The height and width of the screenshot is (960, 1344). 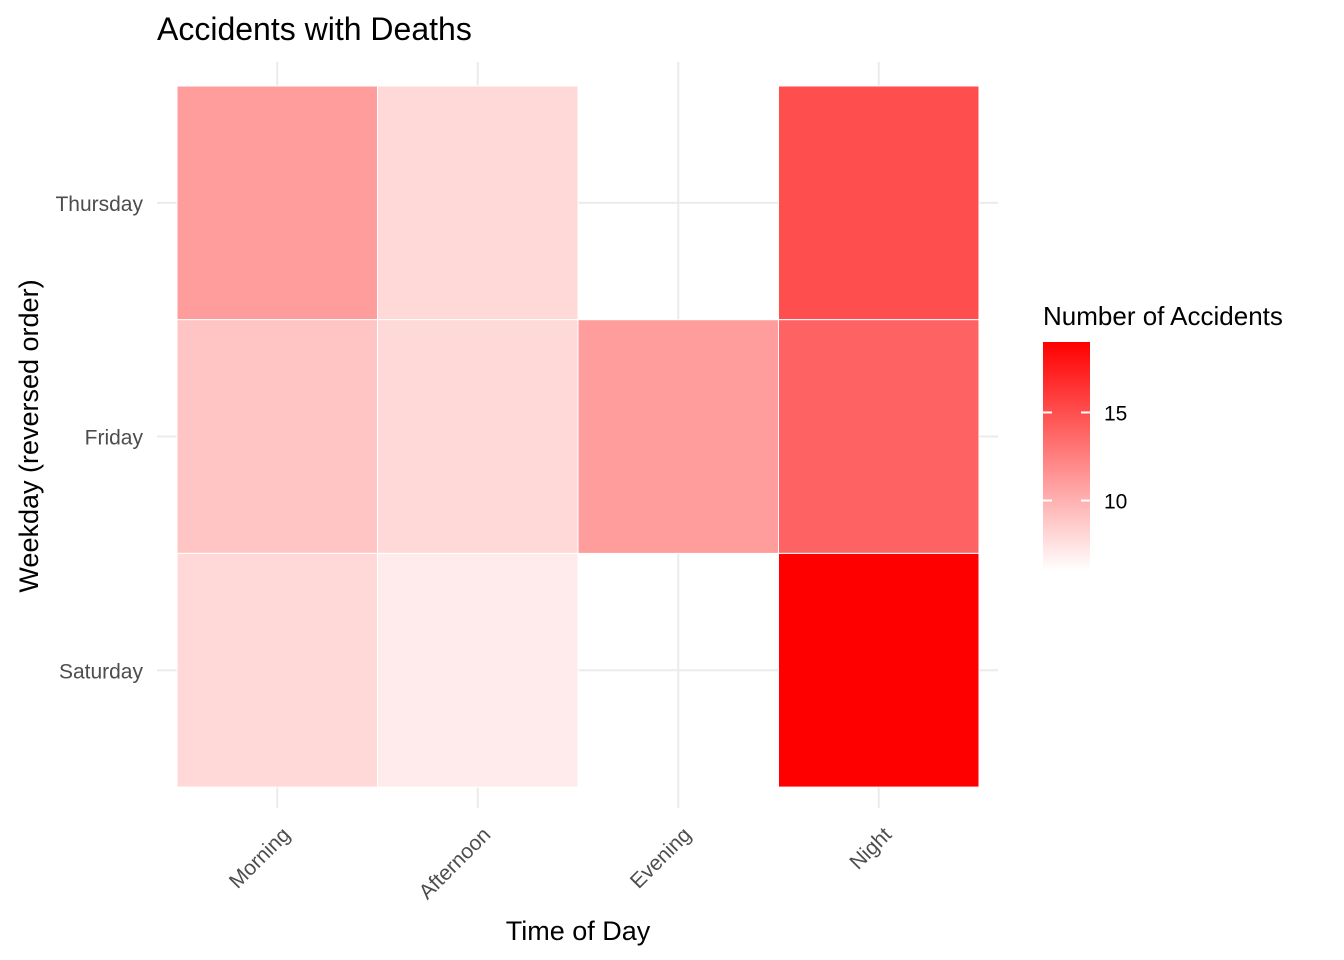 What do you see at coordinates (101, 671) in the screenshot?
I see `y-tick-label: Saturday` at bounding box center [101, 671].